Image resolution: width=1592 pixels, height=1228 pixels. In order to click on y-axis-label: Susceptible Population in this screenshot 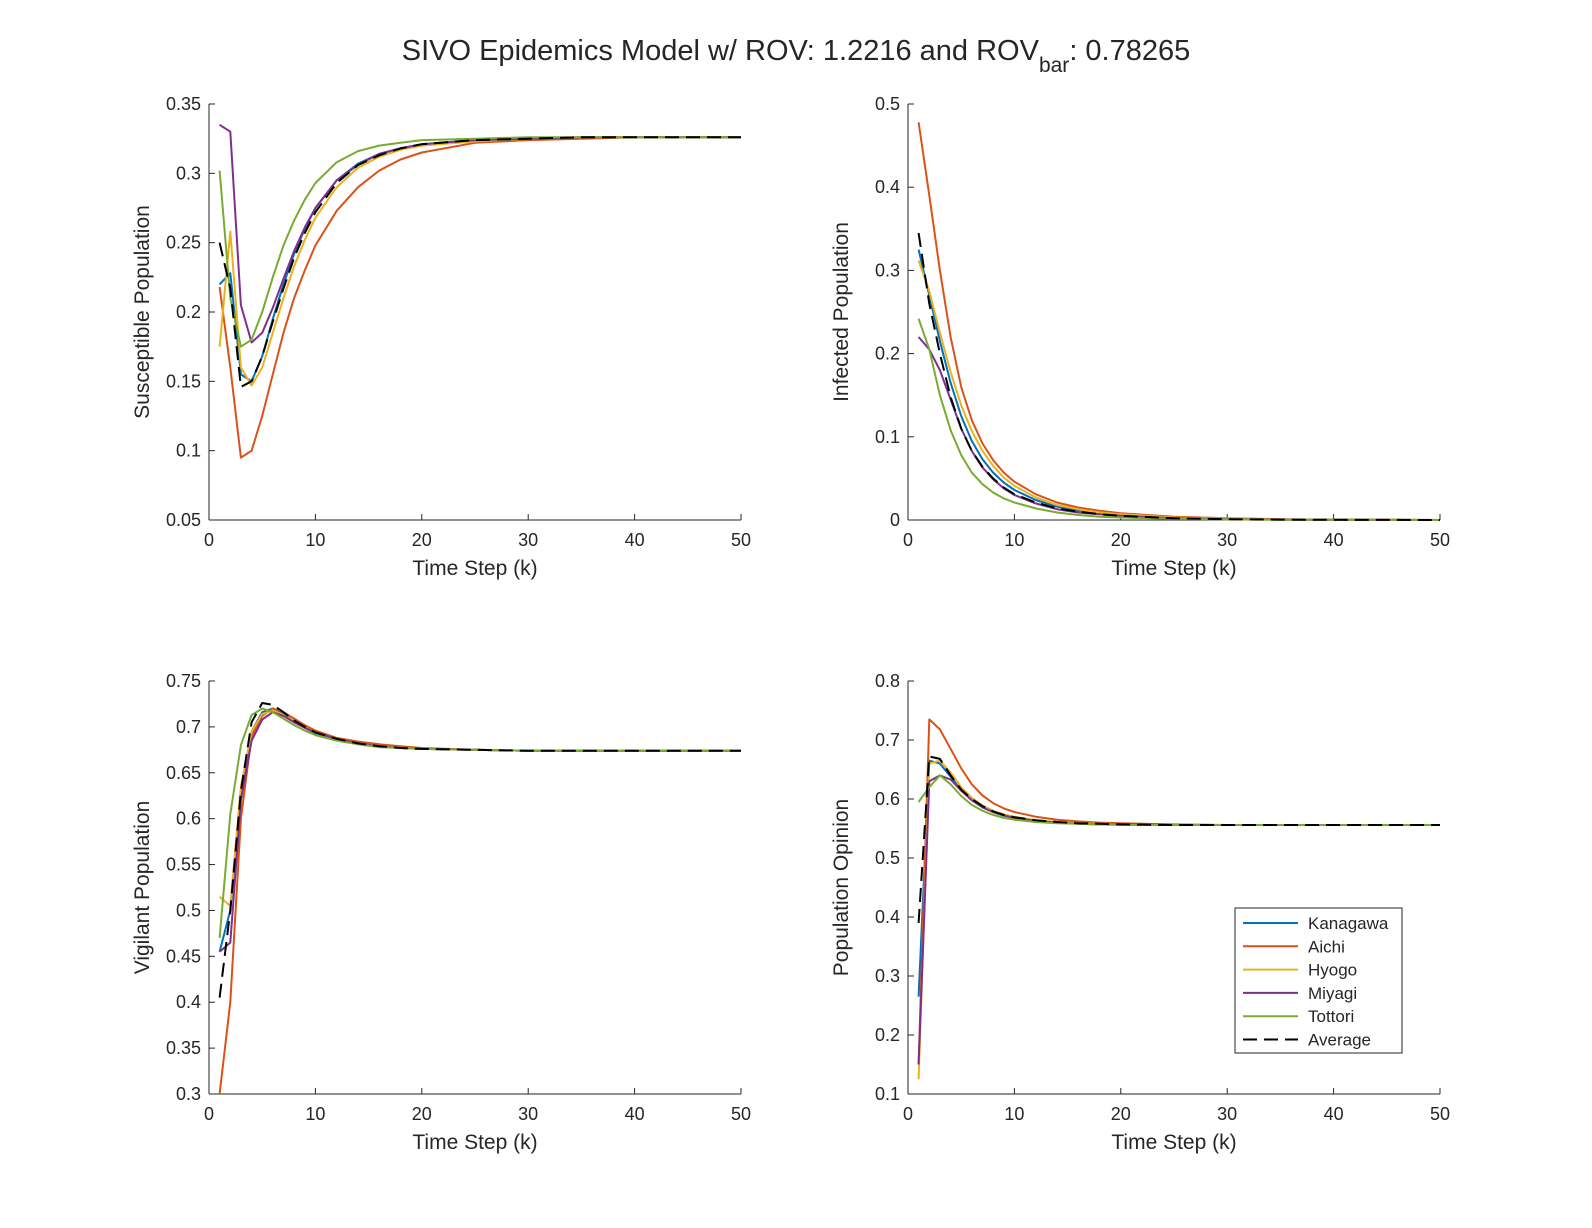, I will do `click(142, 312)`.